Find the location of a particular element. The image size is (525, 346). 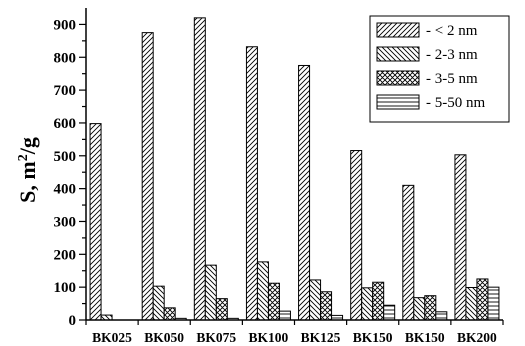

y-tick-label: 700 is located at coordinates (65, 91).